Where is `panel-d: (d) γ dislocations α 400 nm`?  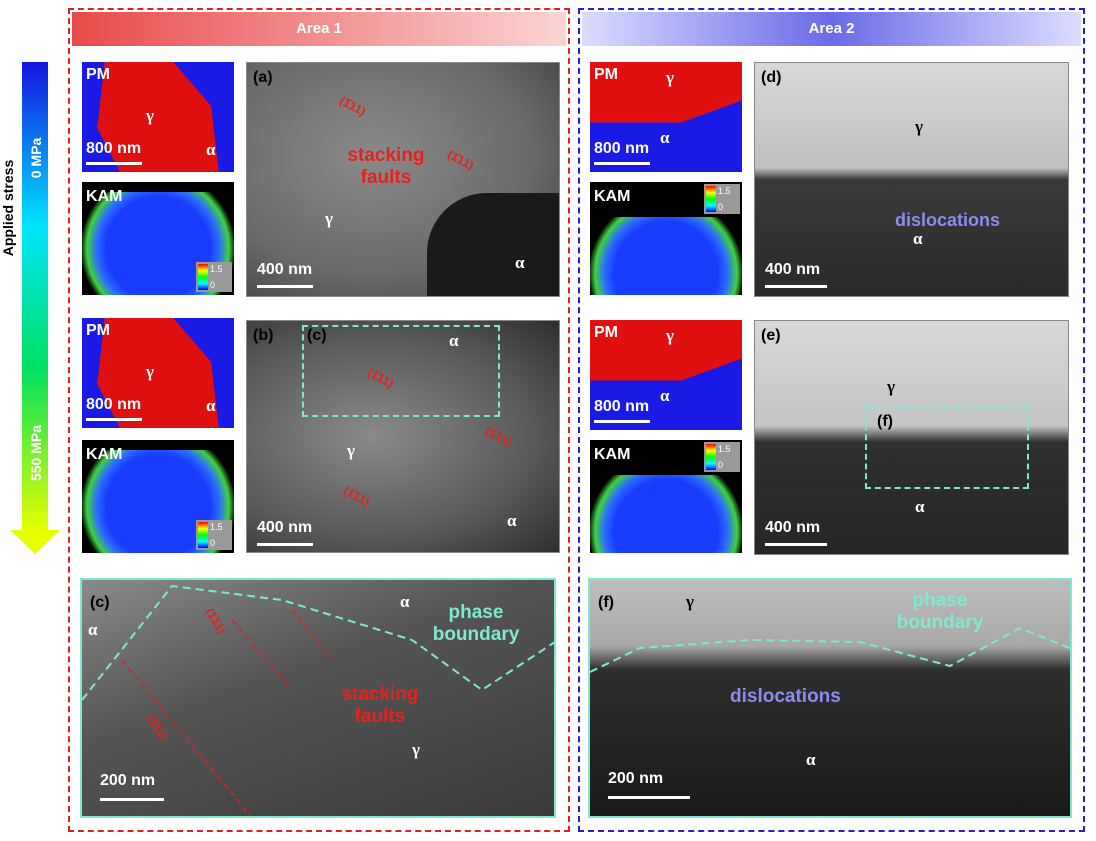 panel-d: (d) γ dislocations α 400 nm is located at coordinates (911, 179).